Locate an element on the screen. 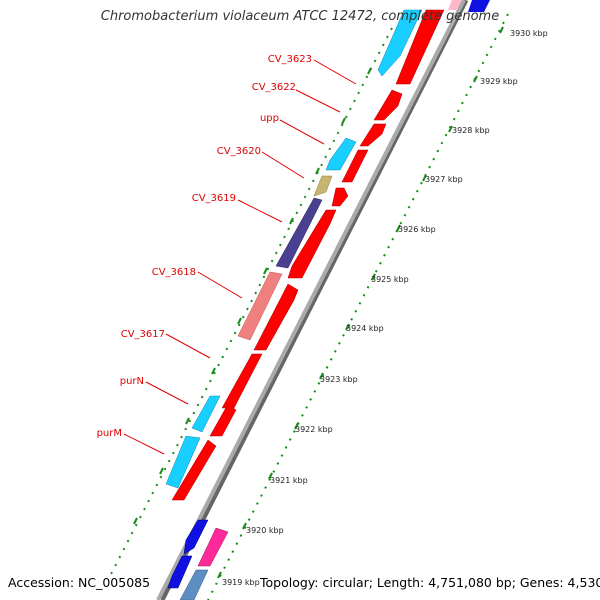  kbp-label-3924: 3924 kbp is located at coordinates (365, 328).